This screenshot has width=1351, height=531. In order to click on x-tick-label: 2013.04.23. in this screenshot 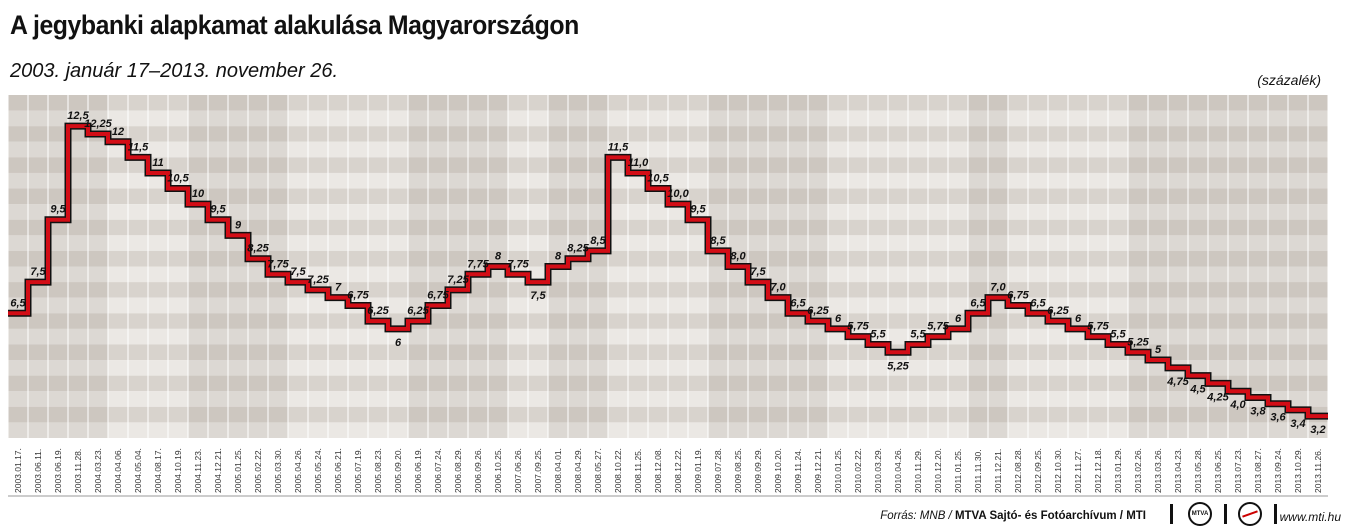, I will do `click(1178, 470)`.